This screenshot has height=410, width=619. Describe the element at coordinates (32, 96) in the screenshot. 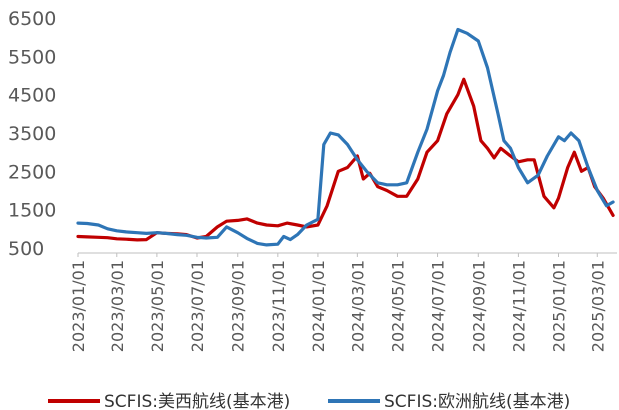

I see `y-tick-label: 4500` at that location.